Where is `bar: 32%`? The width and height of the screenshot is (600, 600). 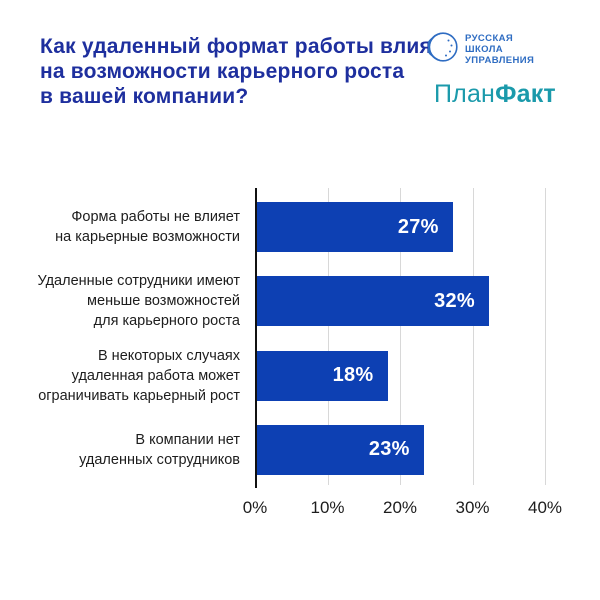 bar: 32% is located at coordinates (373, 301).